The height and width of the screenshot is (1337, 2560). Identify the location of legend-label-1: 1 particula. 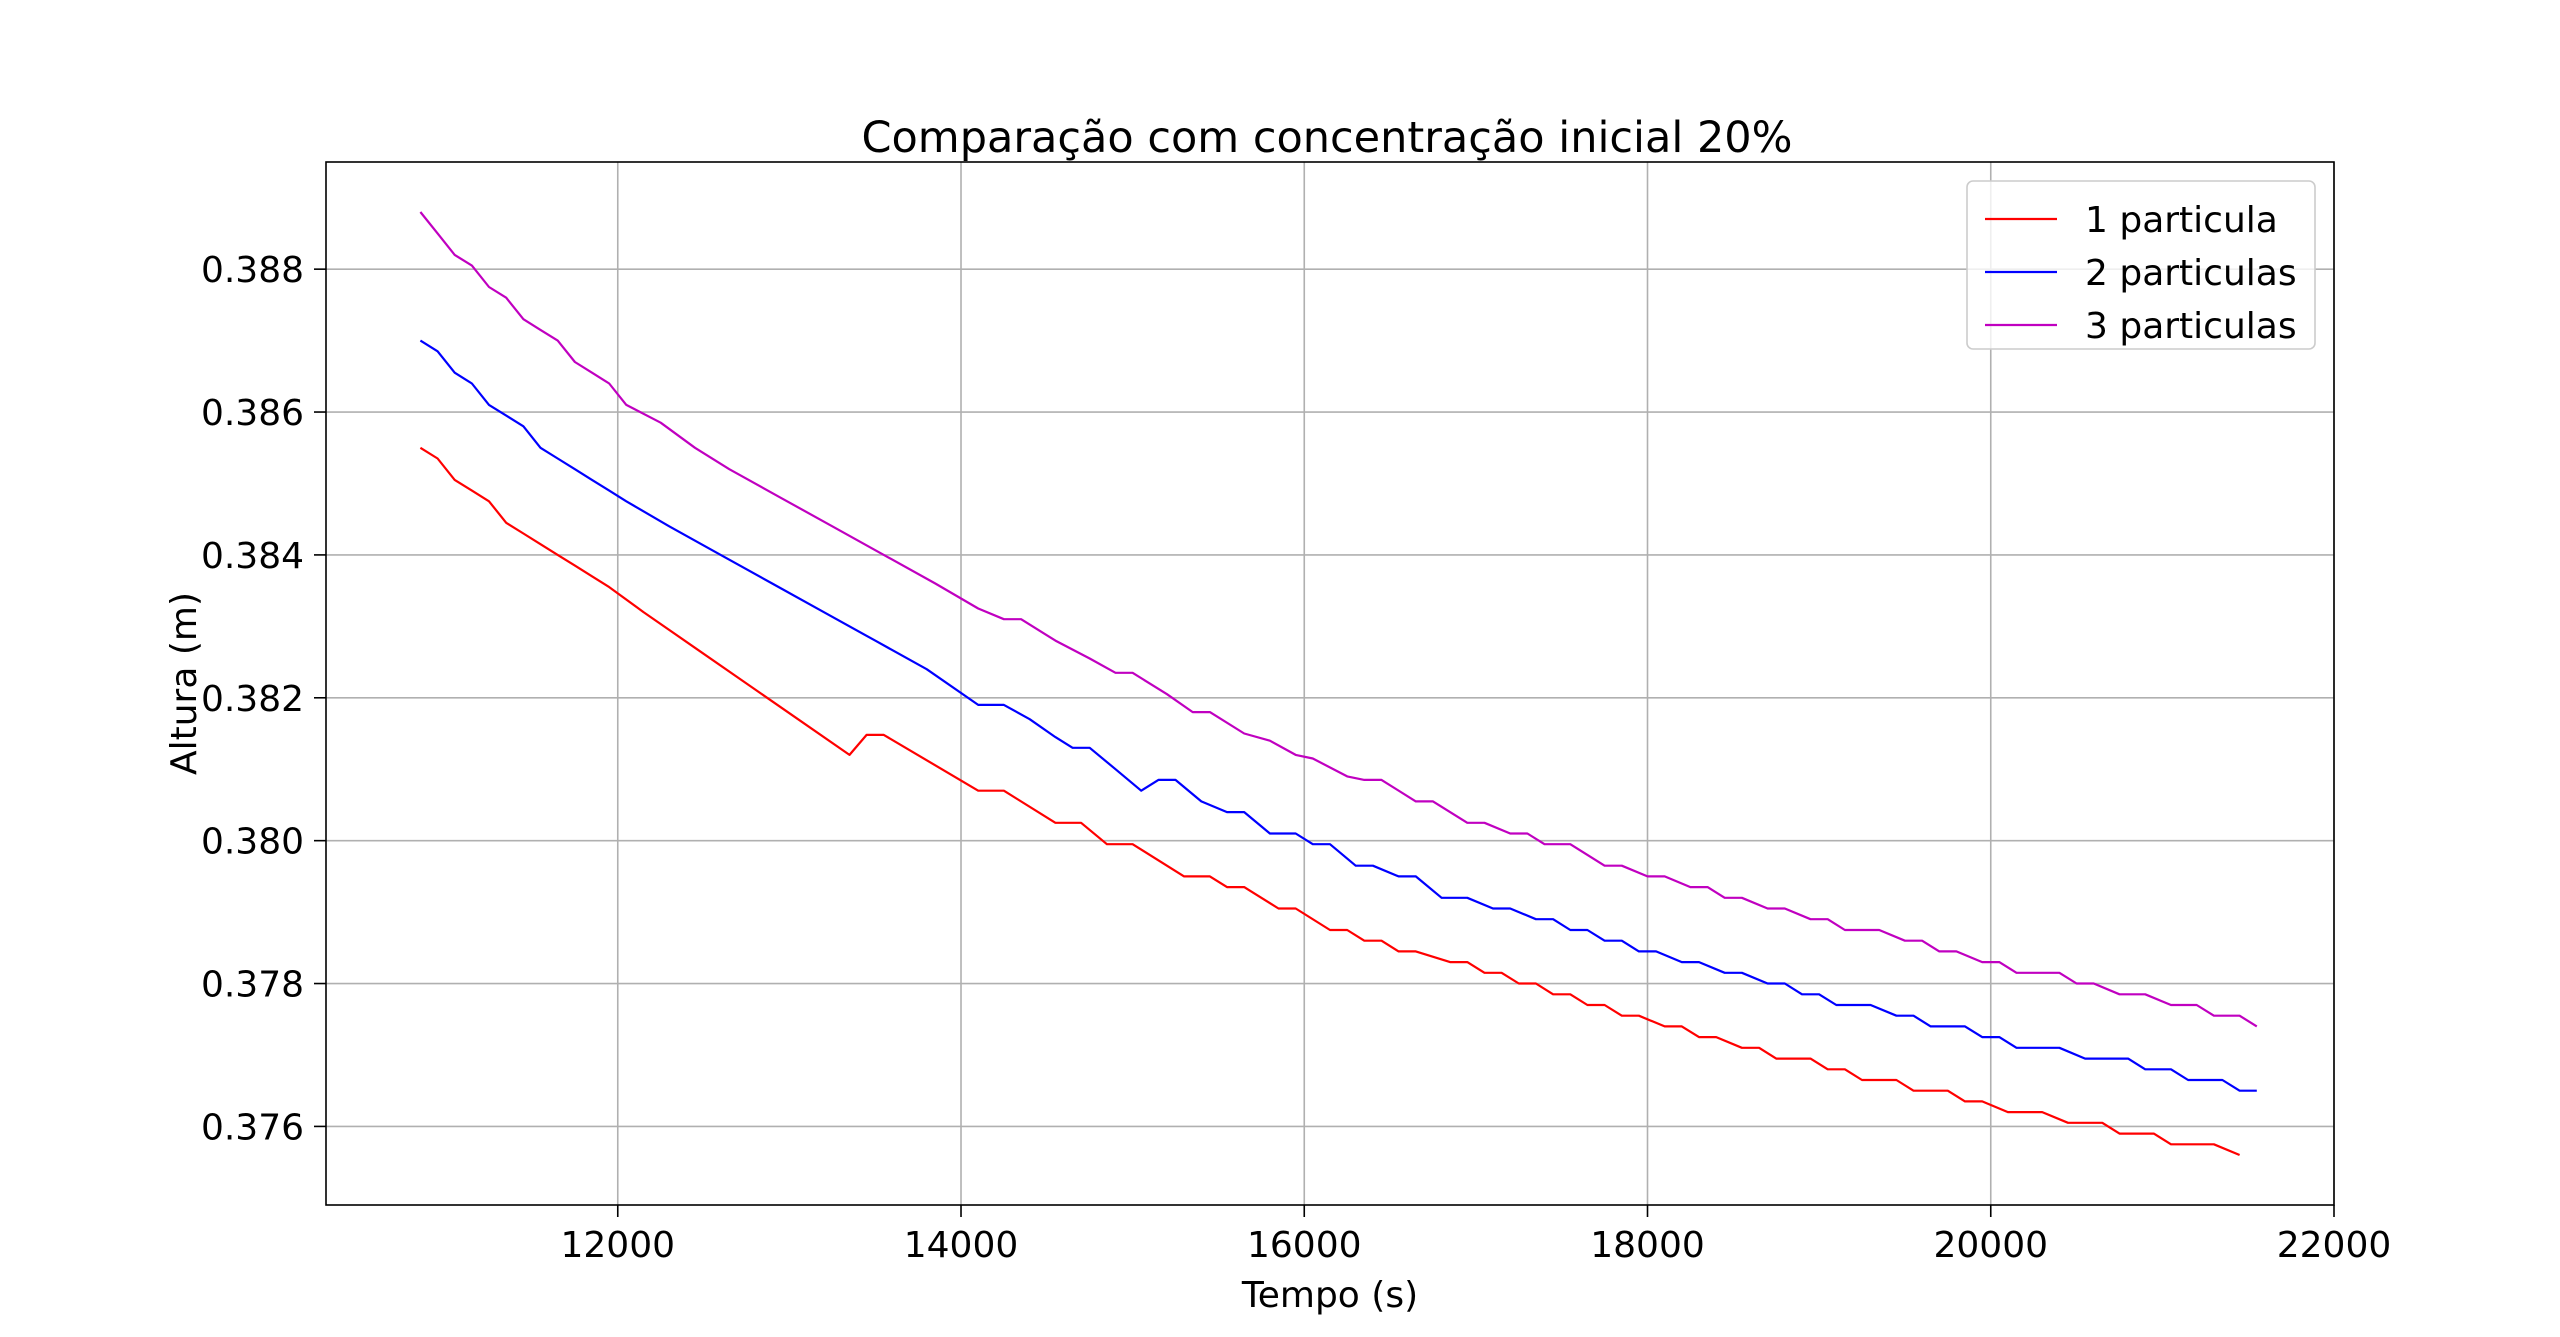
(2181, 220).